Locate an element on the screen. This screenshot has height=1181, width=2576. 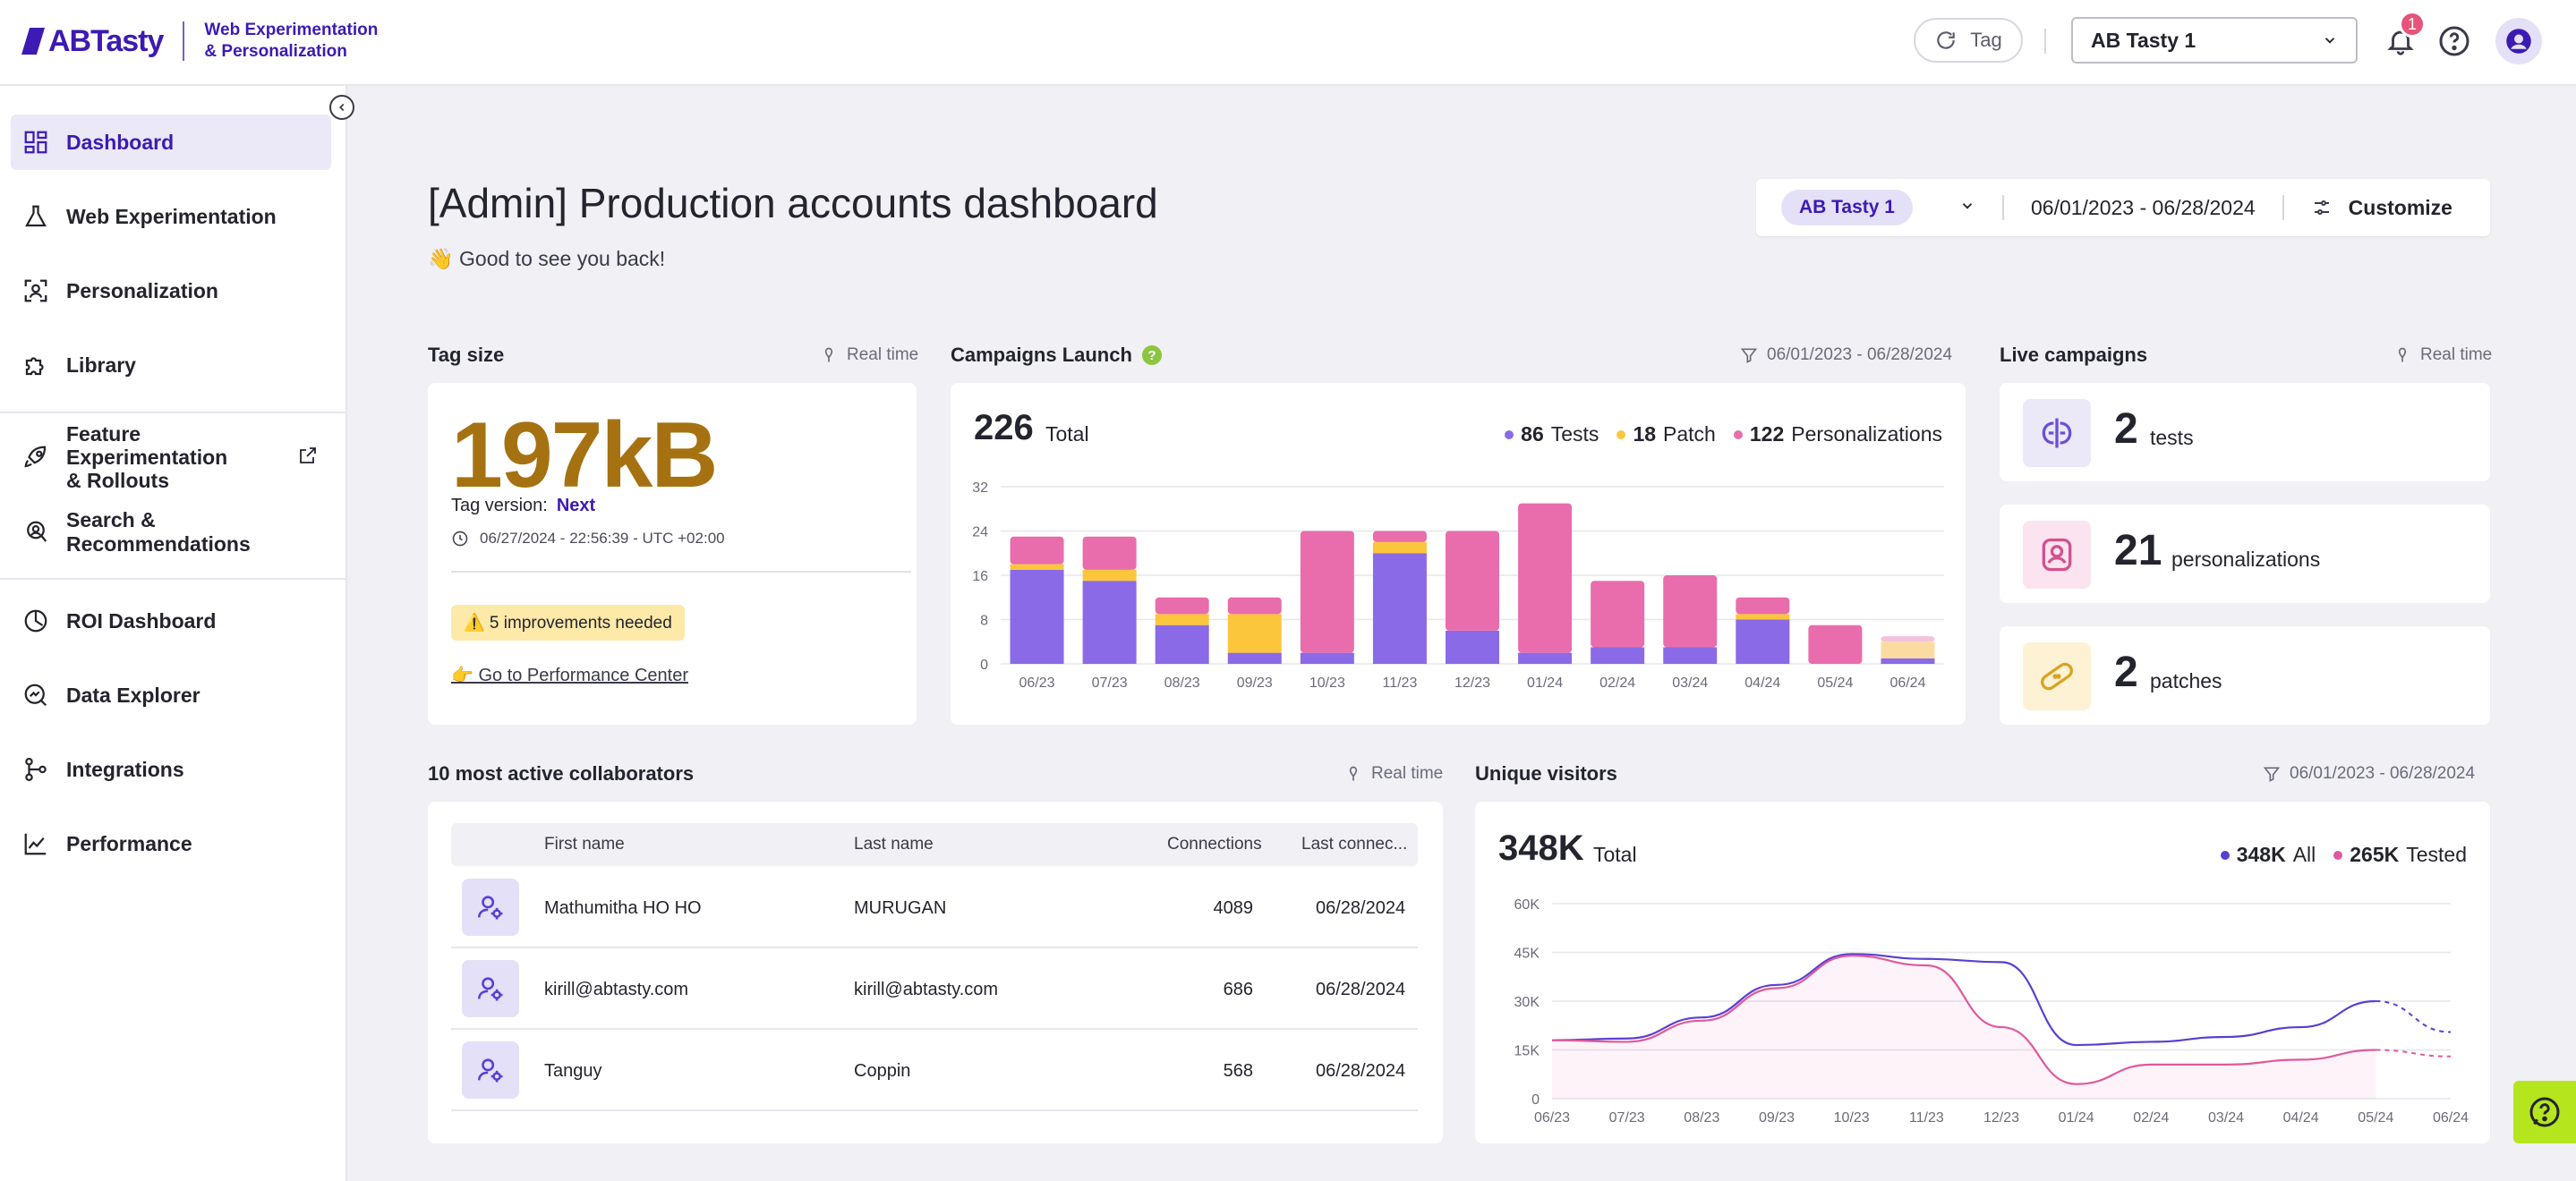
sidebar-item-performance: Performance is located at coordinates (171, 843).